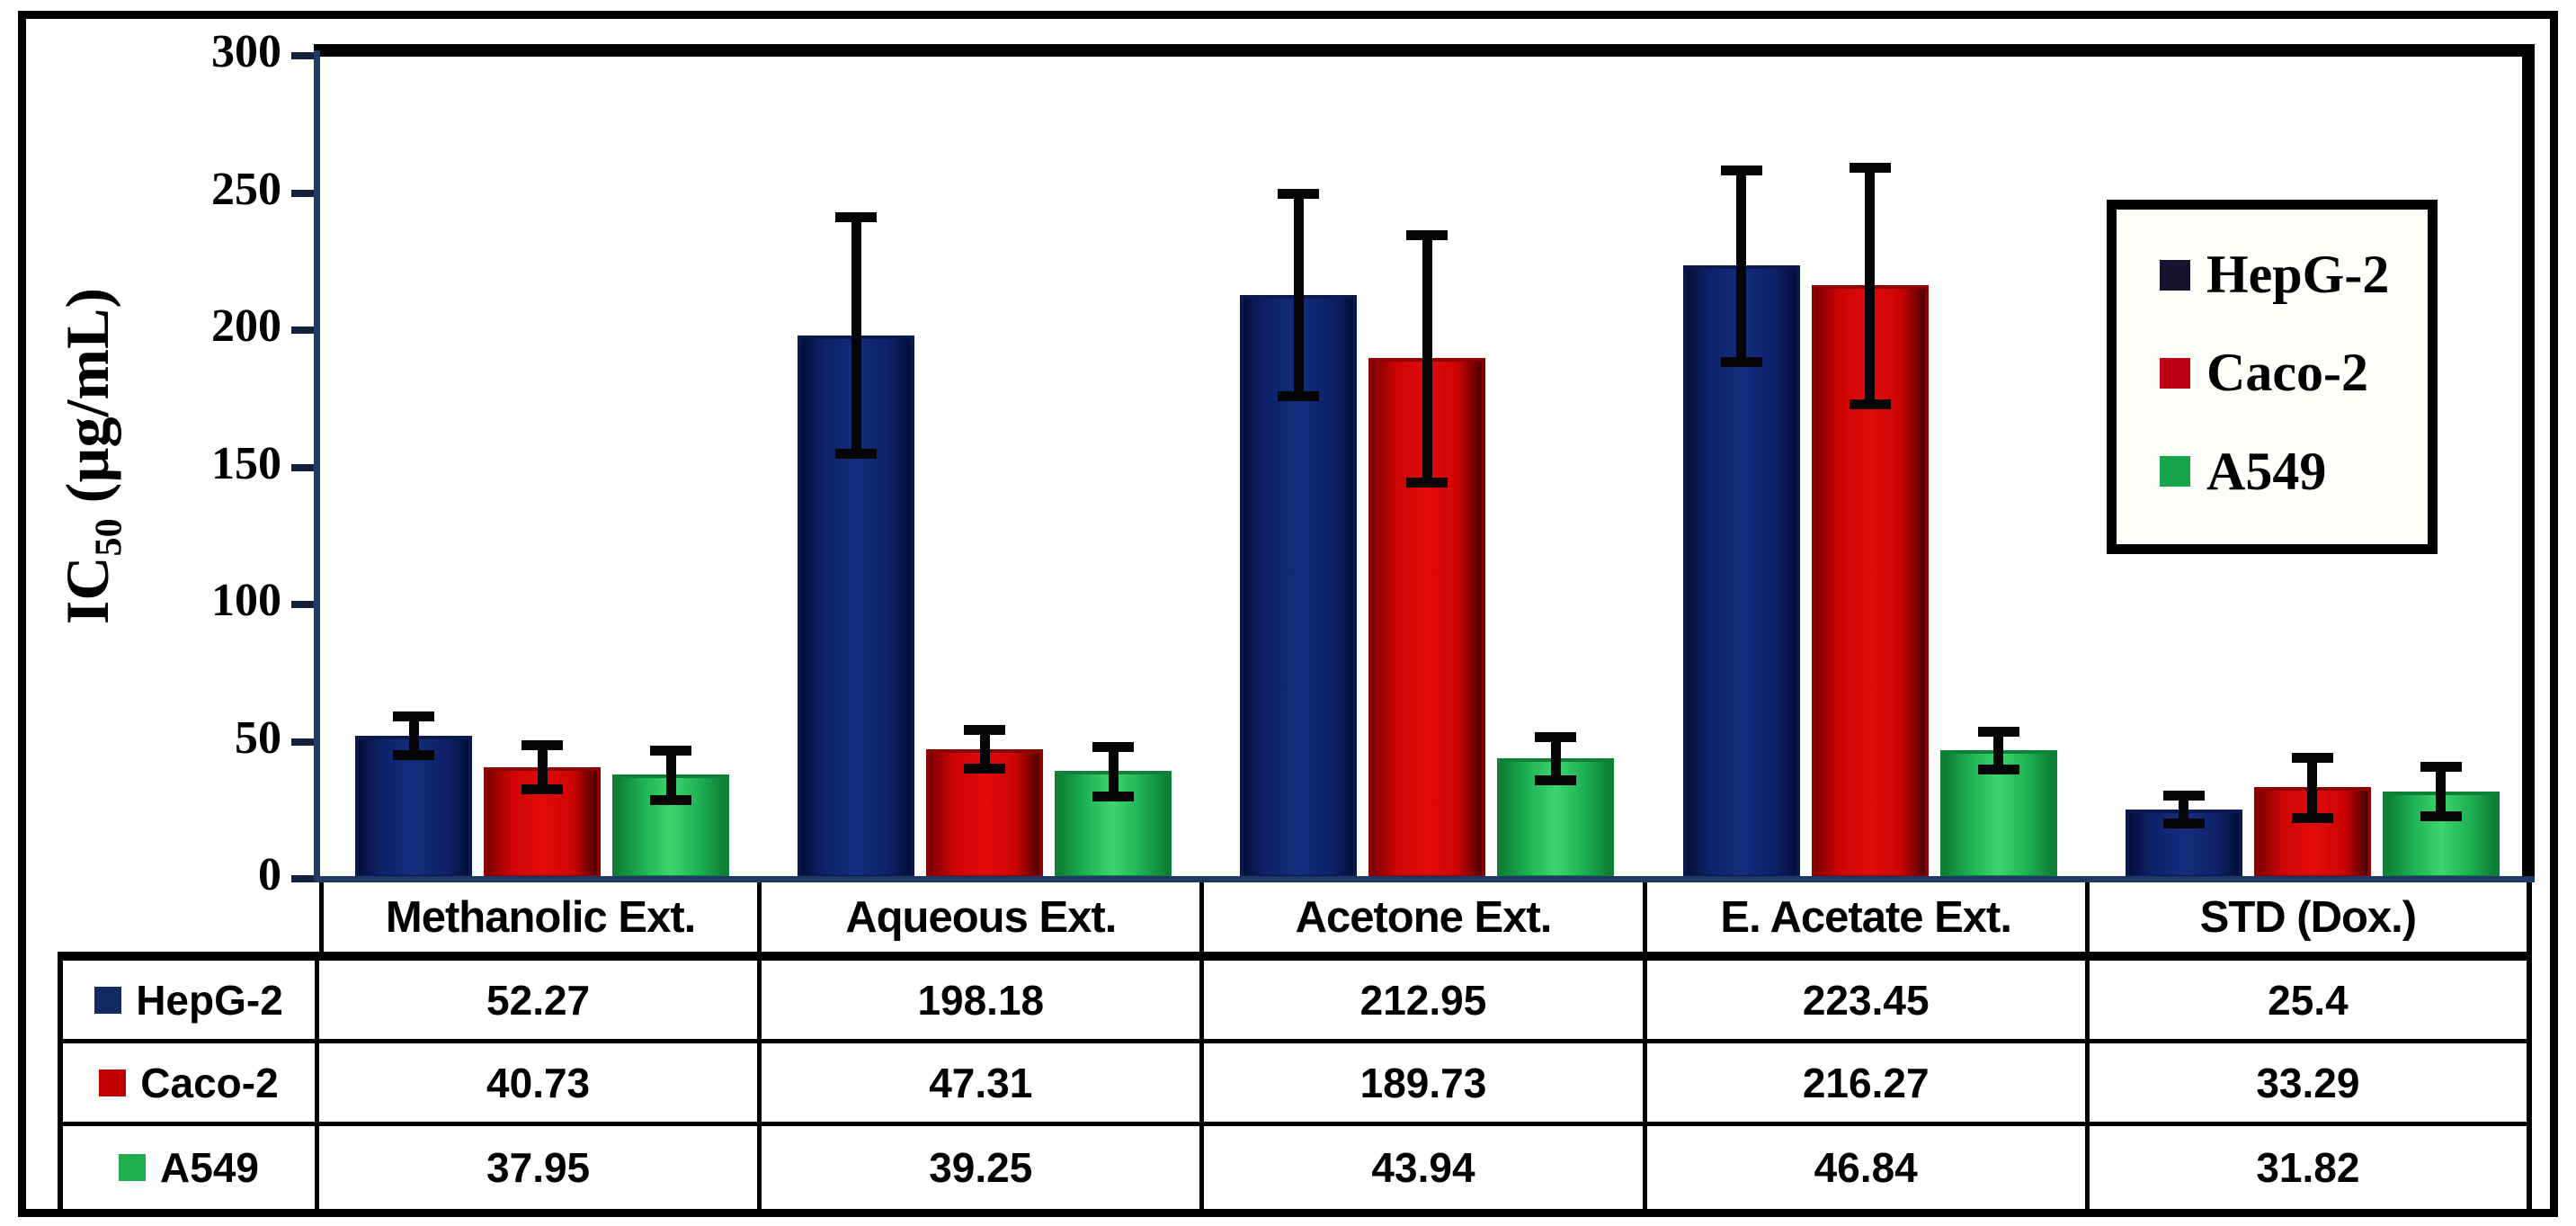  What do you see at coordinates (246, 600) in the screenshot?
I see `y-tick-label-100: 100` at bounding box center [246, 600].